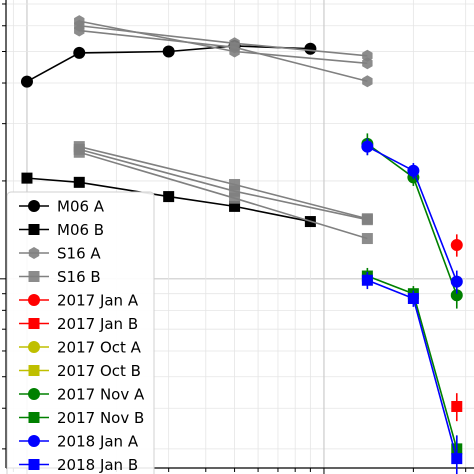 This screenshot has height=474, width=474. I want to click on legend-item: 2017 Jan A, so click(79, 301).